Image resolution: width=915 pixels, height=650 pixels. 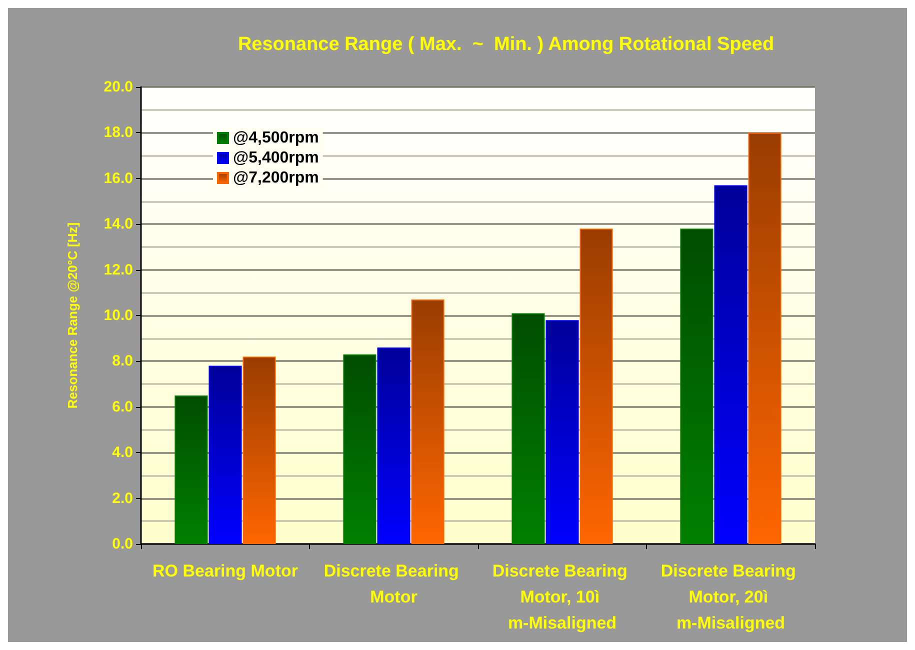 What do you see at coordinates (394, 584) in the screenshot?
I see `x-tick-label: Discrete Bearing Motor` at bounding box center [394, 584].